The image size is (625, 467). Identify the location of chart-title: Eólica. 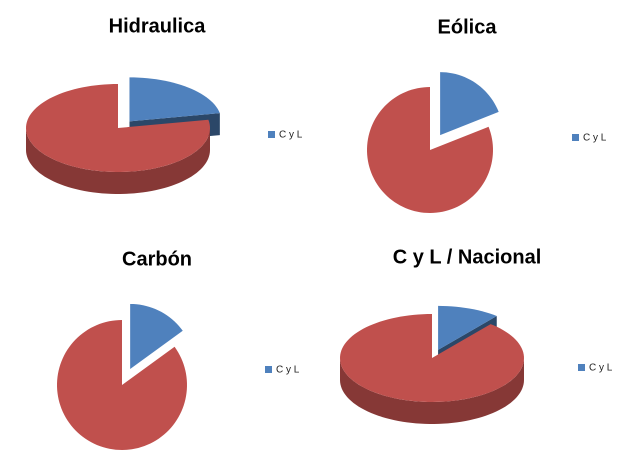
(468, 27).